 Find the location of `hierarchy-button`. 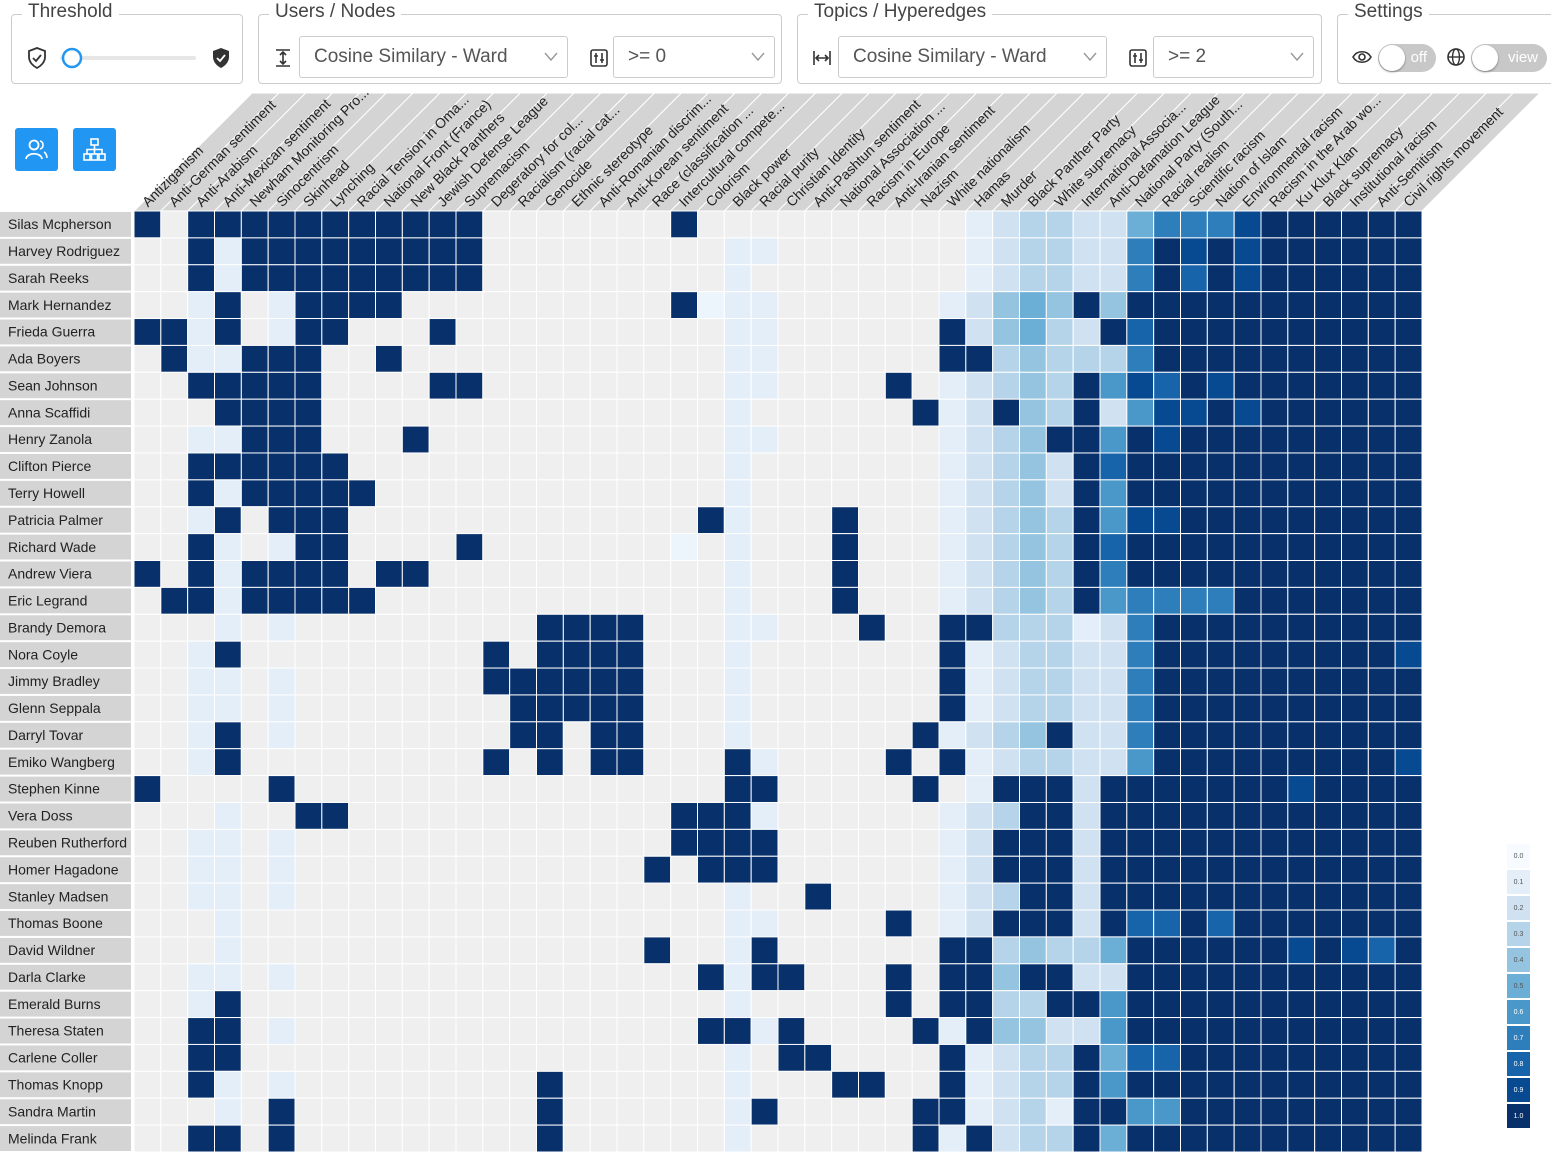

hierarchy-button is located at coordinates (94, 149).